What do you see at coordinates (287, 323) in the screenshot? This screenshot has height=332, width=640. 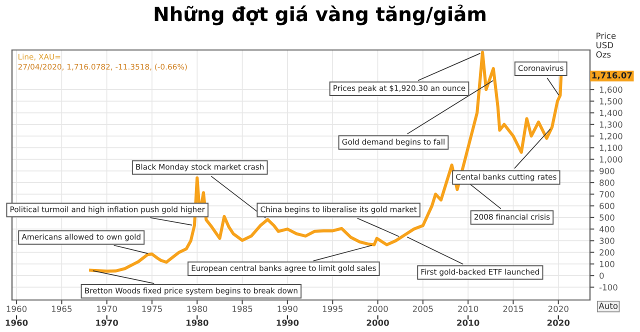 I see `x2-tick-label: 1990` at bounding box center [287, 323].